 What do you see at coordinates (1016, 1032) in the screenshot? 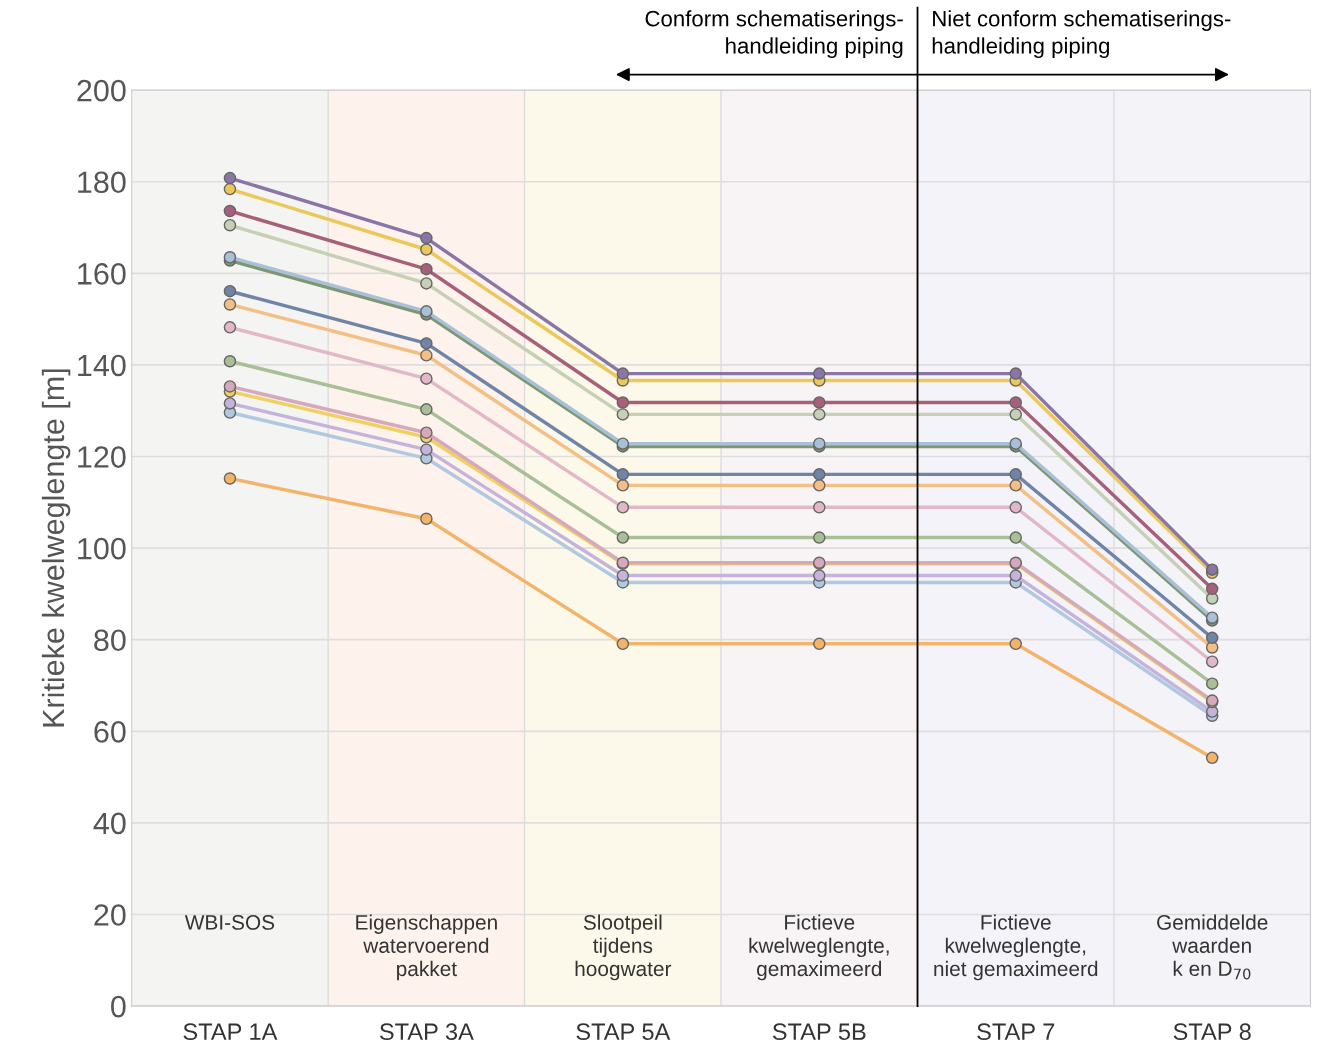
I see `x-tick-label: STAP 7` at bounding box center [1016, 1032].